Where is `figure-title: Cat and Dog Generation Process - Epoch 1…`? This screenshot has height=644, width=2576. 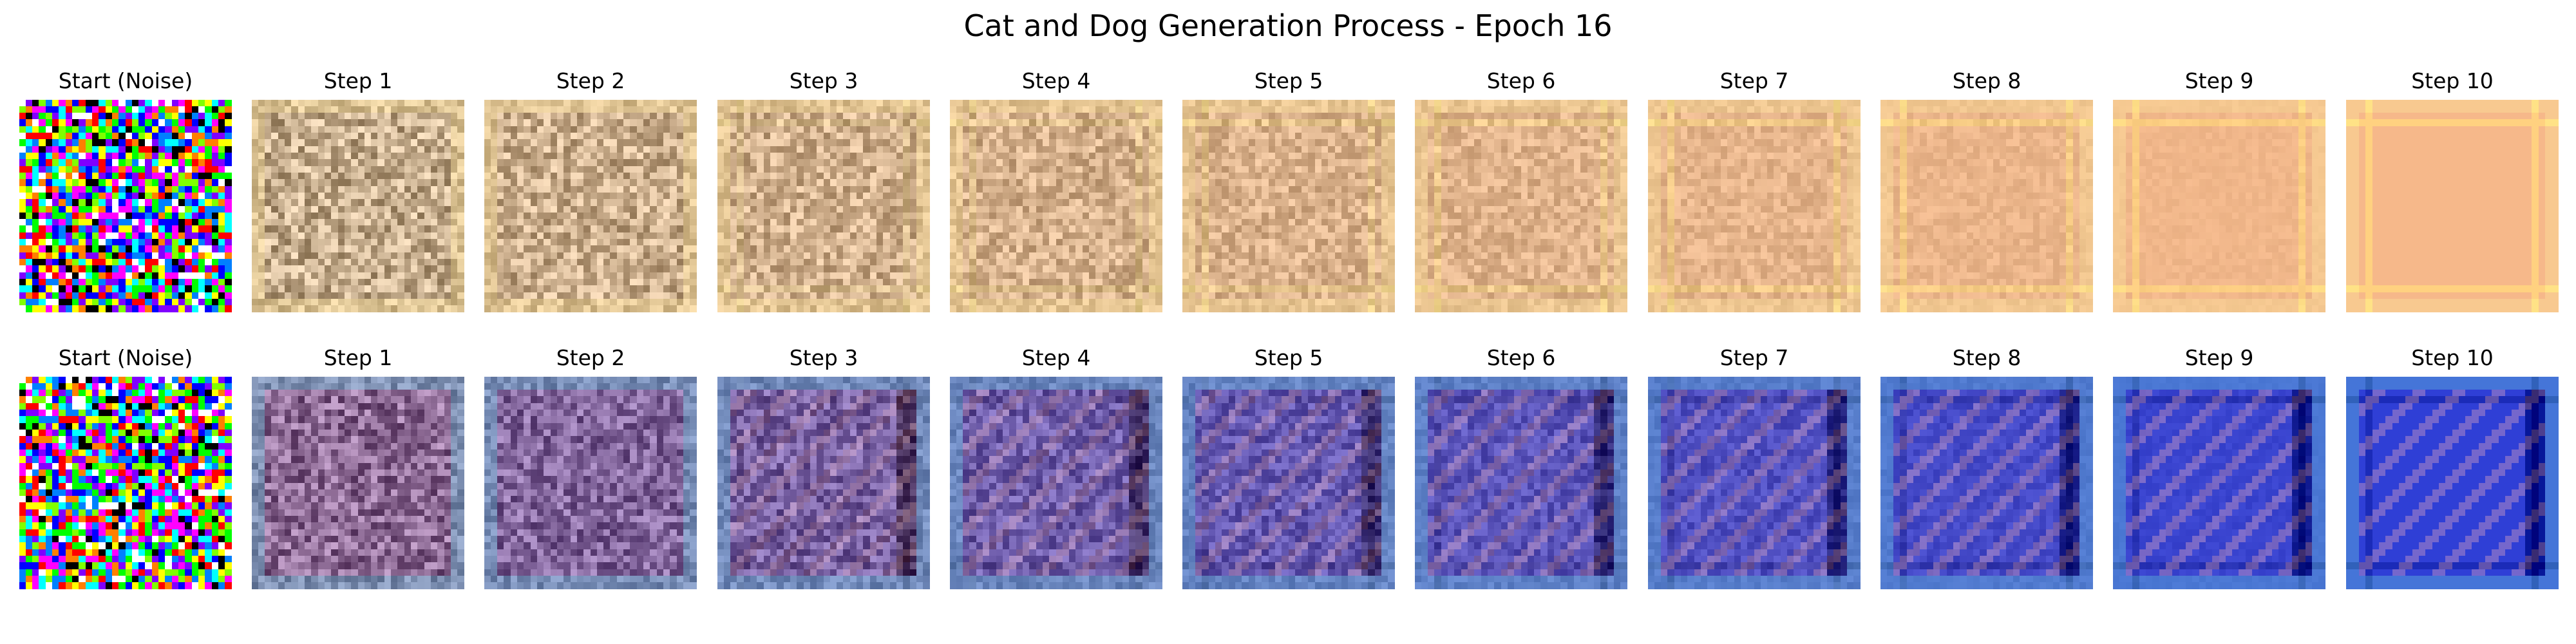 figure-title: Cat and Dog Generation Process - Epoch 1… is located at coordinates (1288, 26).